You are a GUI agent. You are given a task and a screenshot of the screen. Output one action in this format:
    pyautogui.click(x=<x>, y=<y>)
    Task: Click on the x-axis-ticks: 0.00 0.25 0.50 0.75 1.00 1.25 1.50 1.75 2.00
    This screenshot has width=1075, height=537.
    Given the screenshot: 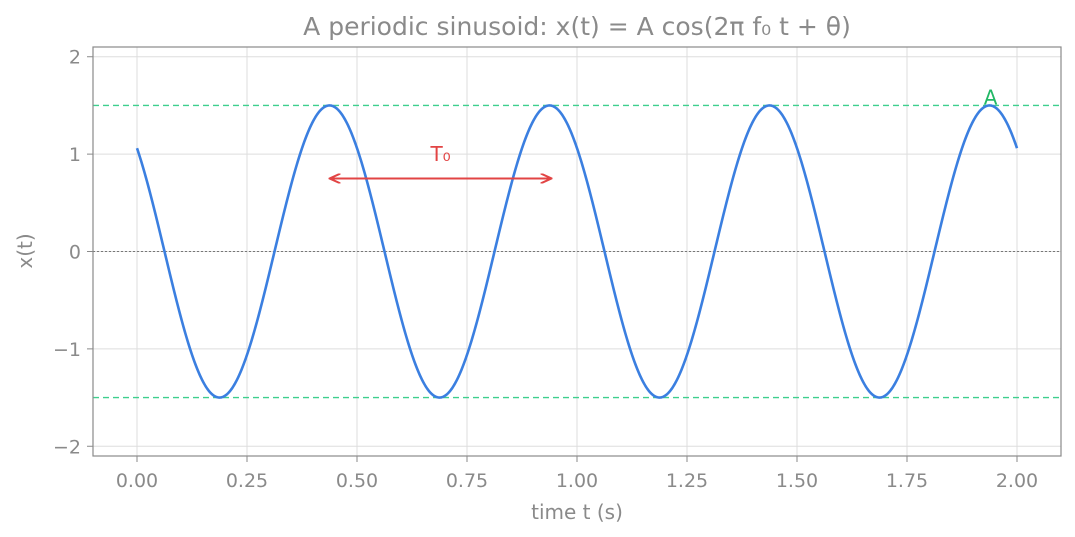 What is the action you would take?
    pyautogui.click(x=577, y=474)
    